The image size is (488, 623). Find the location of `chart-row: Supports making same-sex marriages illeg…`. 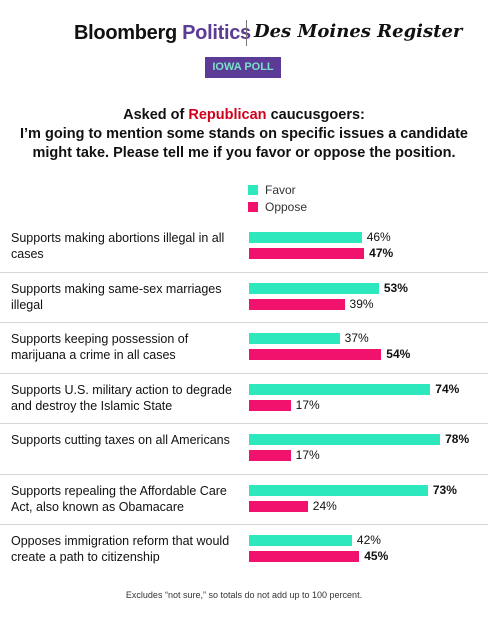

chart-row: Supports making same-sex marriages illeg… is located at coordinates (244, 297).